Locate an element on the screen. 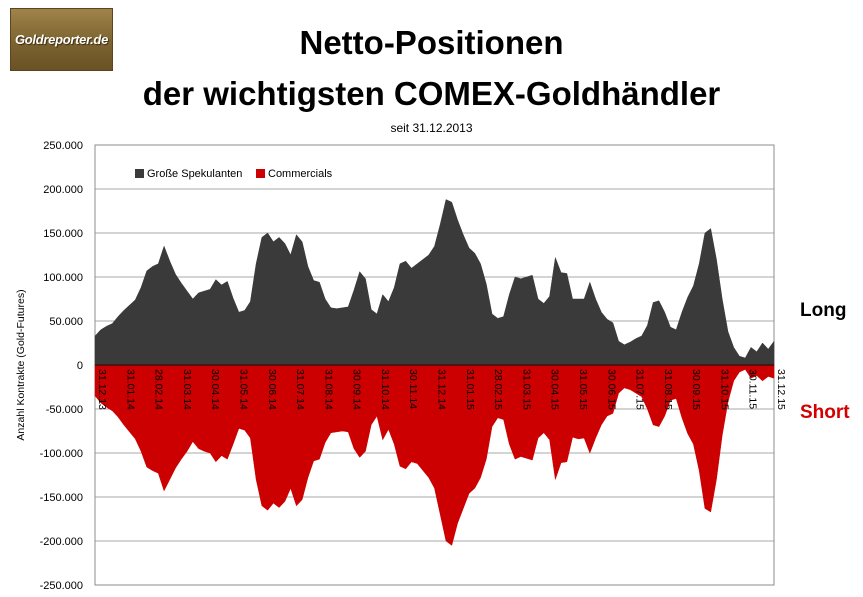 Image resolution: width=863 pixels, height=597 pixels. y-tick-label: 50.000 is located at coordinates (66, 322).